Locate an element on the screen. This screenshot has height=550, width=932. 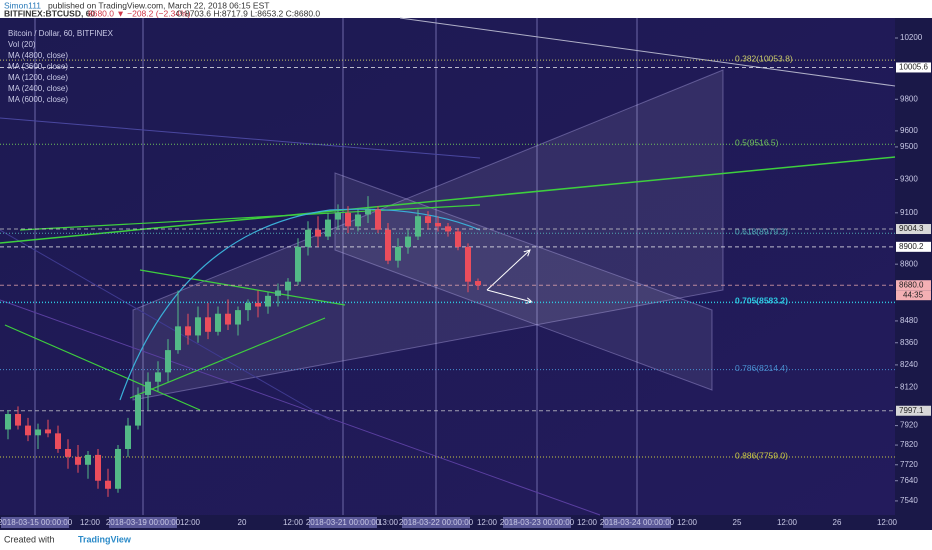
footer-bar is located at coordinates (466, 540).